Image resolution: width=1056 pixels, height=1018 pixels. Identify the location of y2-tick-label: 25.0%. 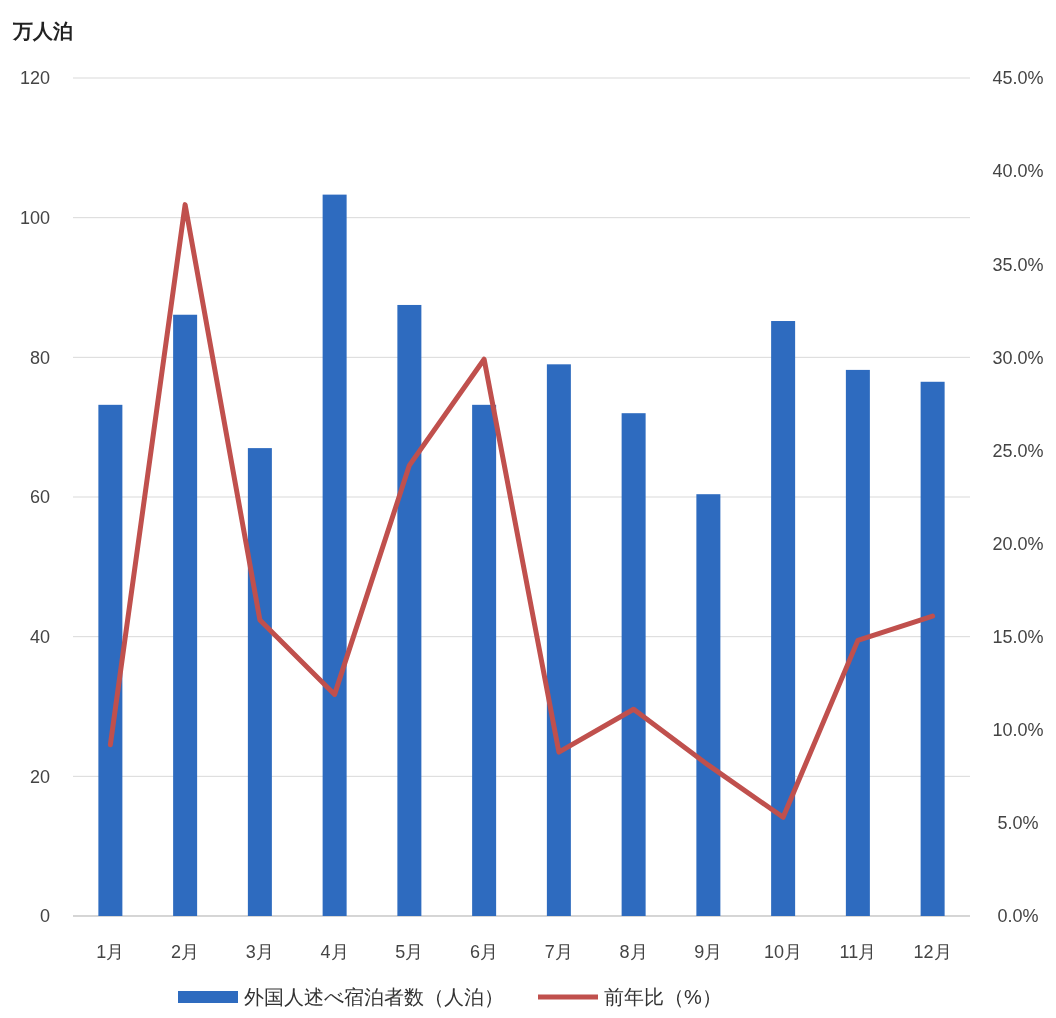
(1018, 450).